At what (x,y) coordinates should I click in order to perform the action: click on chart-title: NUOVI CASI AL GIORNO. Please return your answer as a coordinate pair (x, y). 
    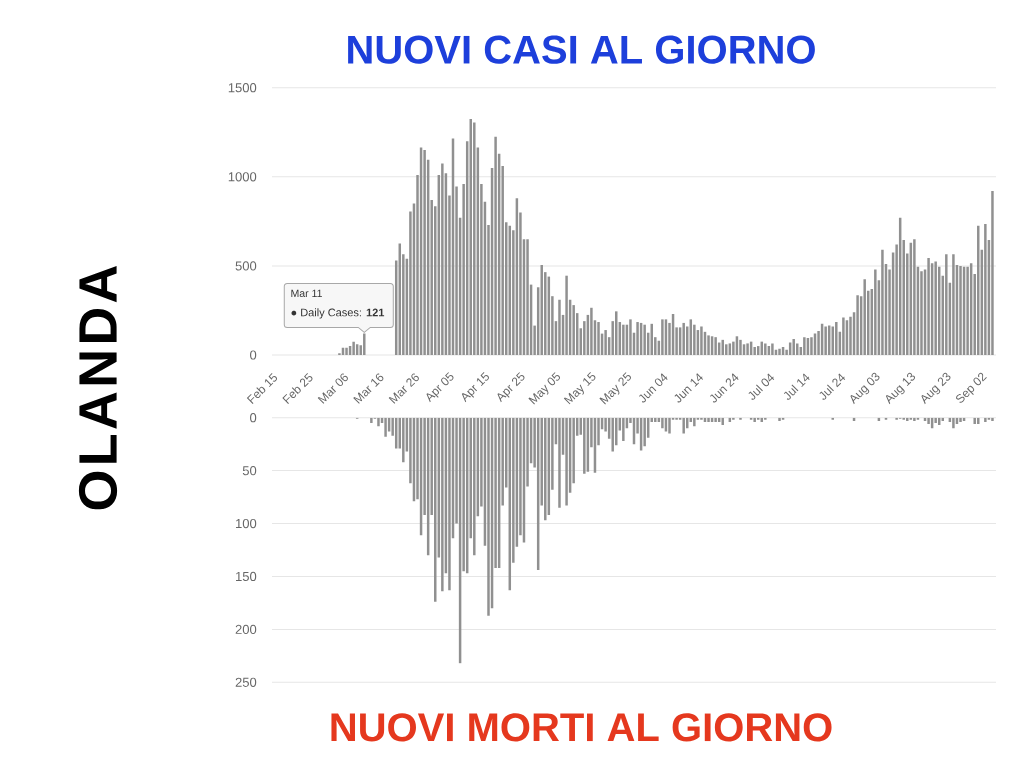
    Looking at the image, I should click on (581, 49).